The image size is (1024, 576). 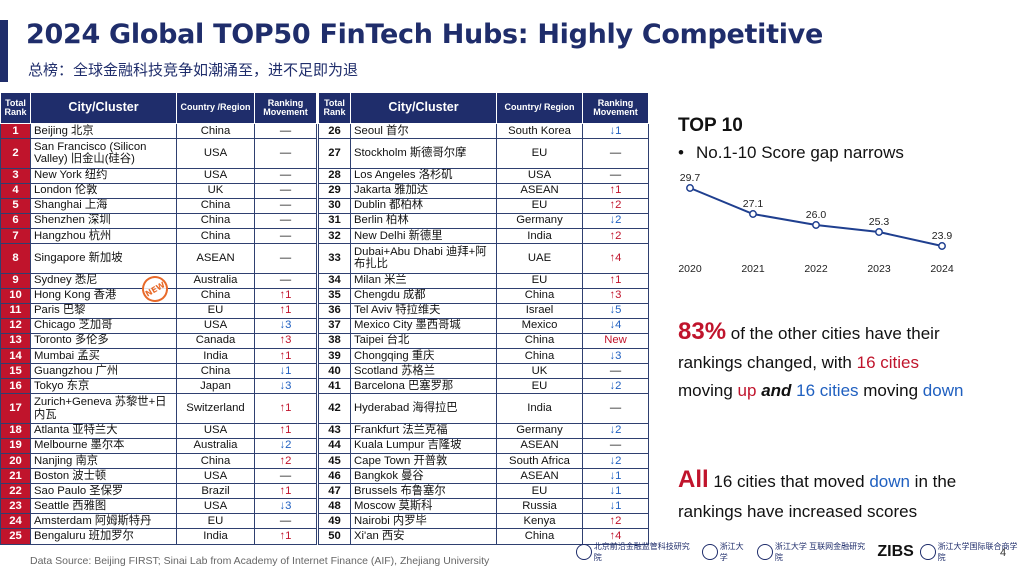 I want to click on table-row: 20 Nanjing 南京 China ↑2, so click(x=158, y=461).